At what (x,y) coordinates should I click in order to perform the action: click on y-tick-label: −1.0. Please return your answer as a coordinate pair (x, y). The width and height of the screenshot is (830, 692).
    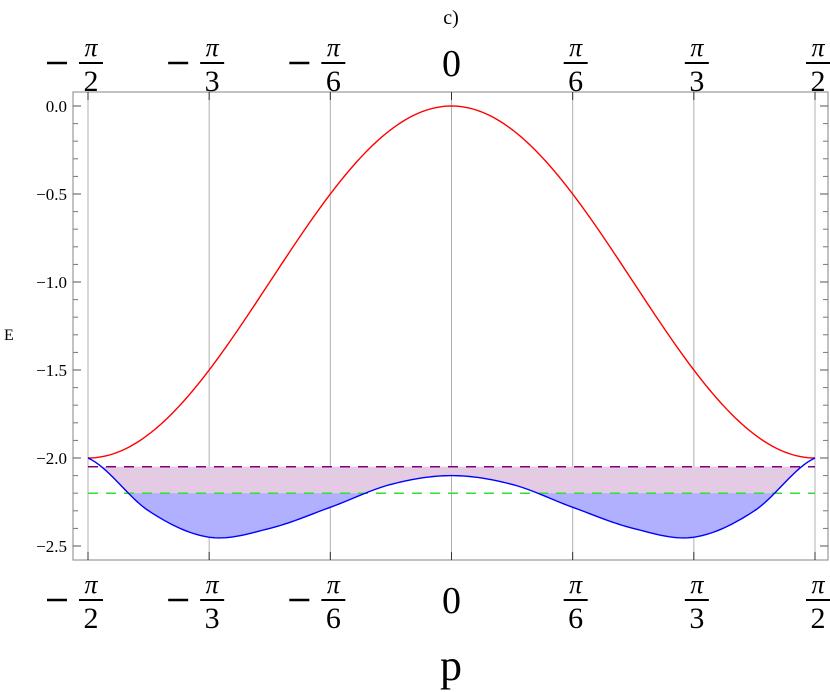
    Looking at the image, I should click on (51, 282).